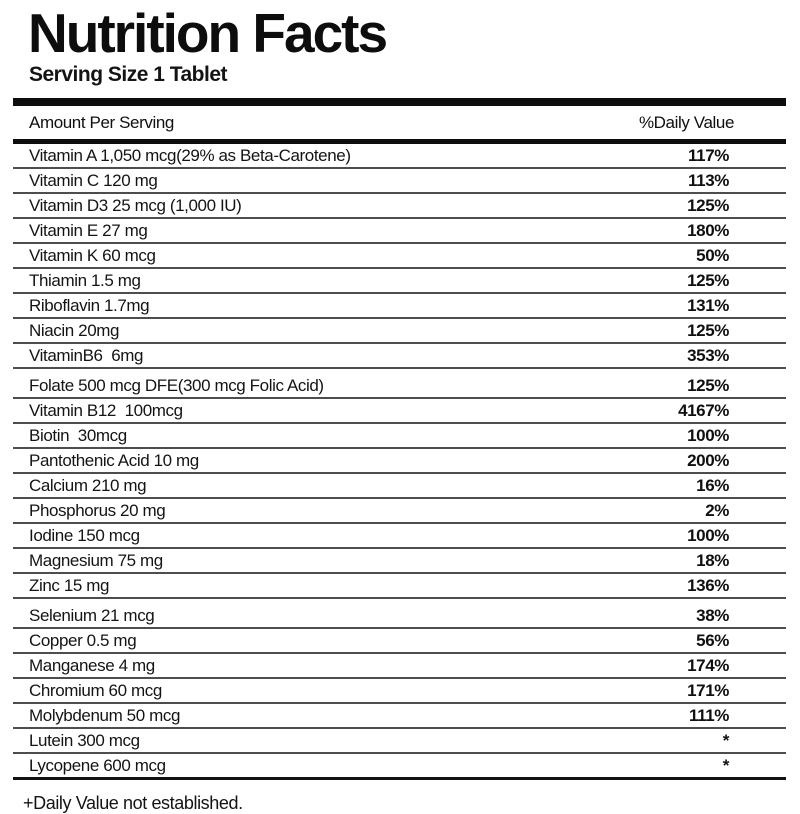 This screenshot has width=800, height=814. I want to click on nutrient-name: VitaminB6 6mg, so click(86, 355).